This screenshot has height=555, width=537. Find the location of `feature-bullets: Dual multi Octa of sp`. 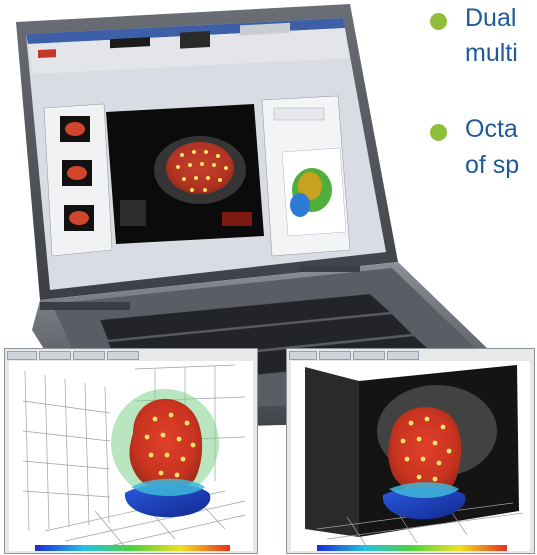

feature-bullets: Dual multi Octa of sp is located at coordinates (480, 100).